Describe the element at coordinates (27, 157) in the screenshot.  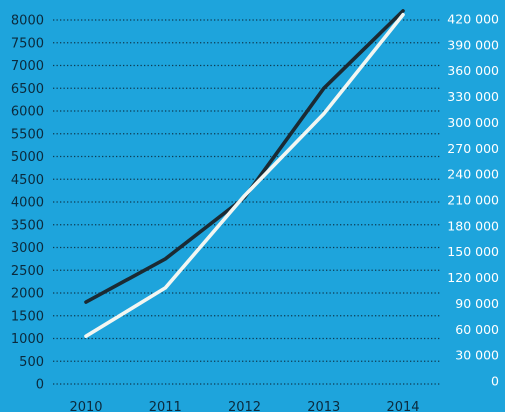
I see `left-tick-label: 5000` at that location.